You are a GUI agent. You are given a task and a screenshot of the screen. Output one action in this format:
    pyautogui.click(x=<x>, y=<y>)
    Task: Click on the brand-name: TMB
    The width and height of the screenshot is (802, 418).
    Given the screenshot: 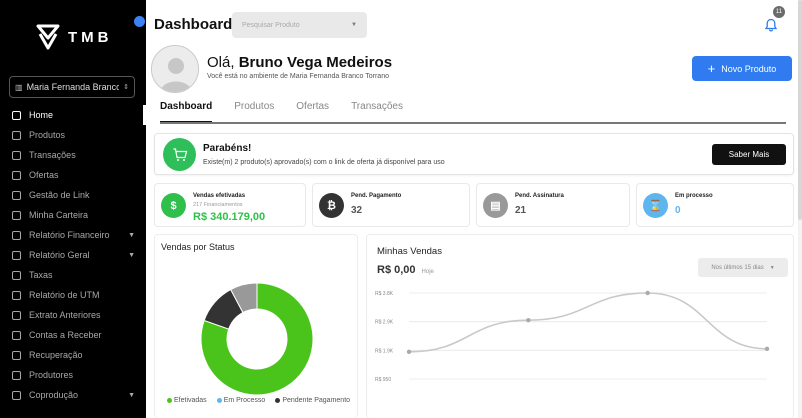 What is the action you would take?
    pyautogui.click(x=90, y=37)
    